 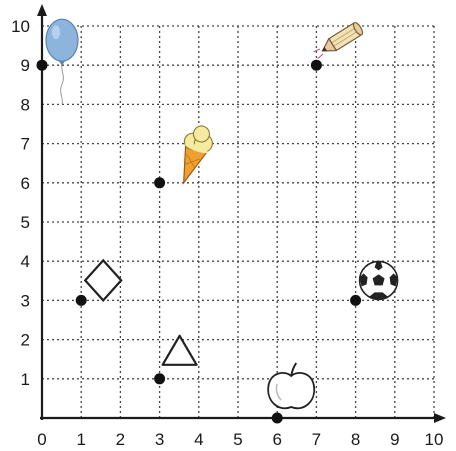 I want to click on x-tick-label: 3, so click(x=159, y=439).